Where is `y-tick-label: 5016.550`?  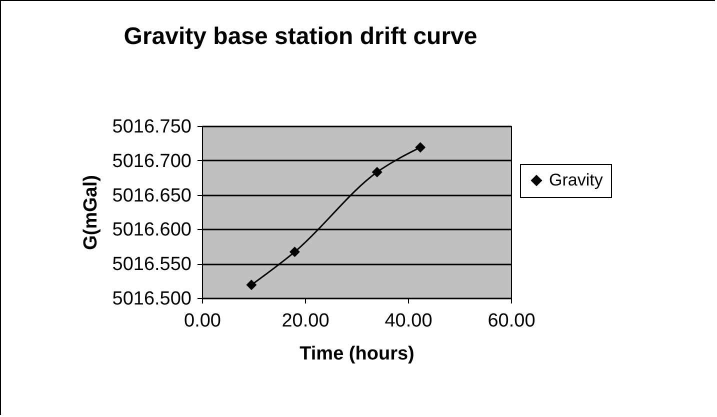 y-tick-label: 5016.550 is located at coordinates (152, 265).